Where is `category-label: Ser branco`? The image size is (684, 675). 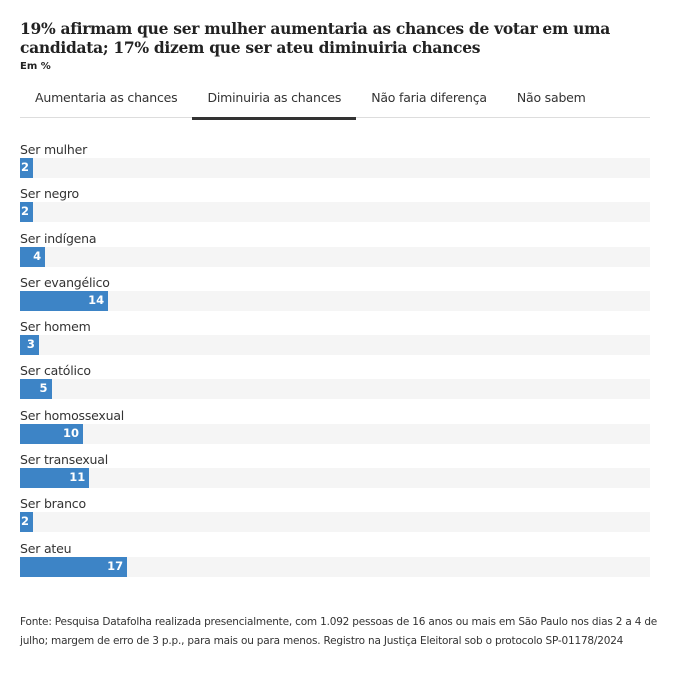 category-label: Ser branco is located at coordinates (53, 504).